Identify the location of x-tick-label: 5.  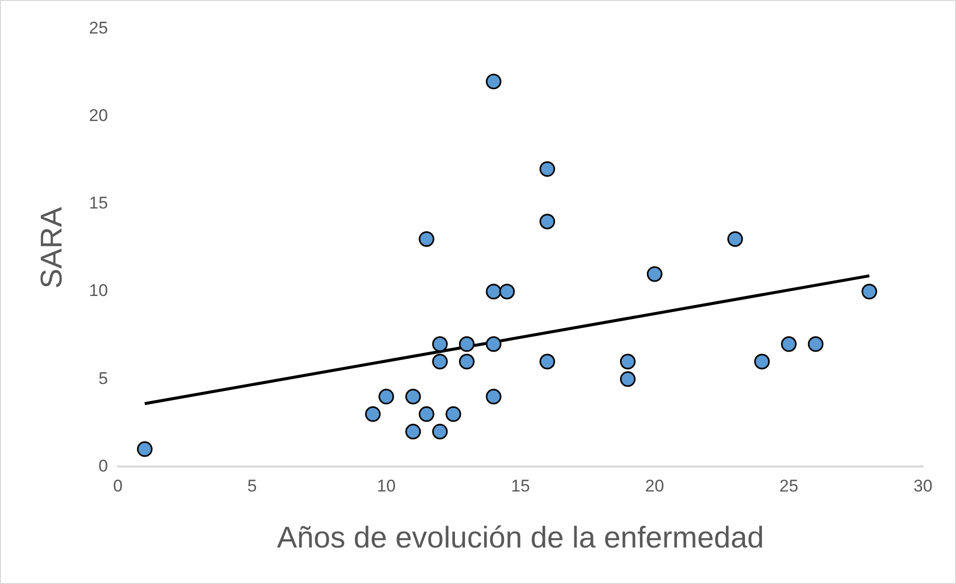
(252, 486).